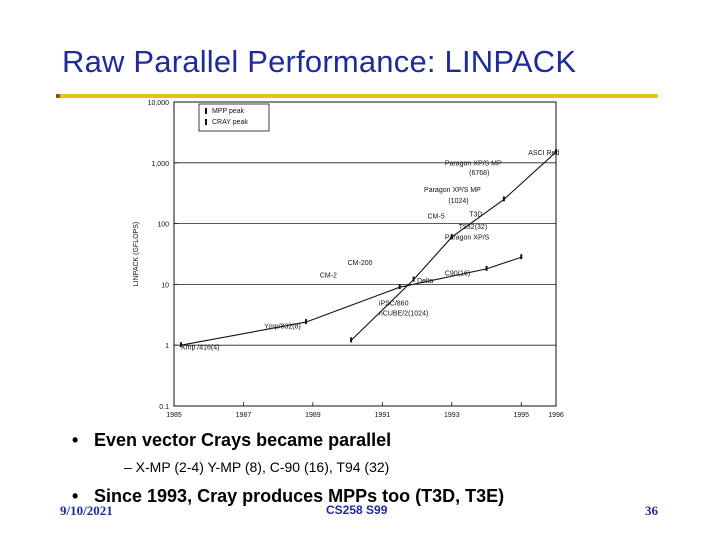 The image size is (720, 540). I want to click on title-underline-mark, so click(58, 96).